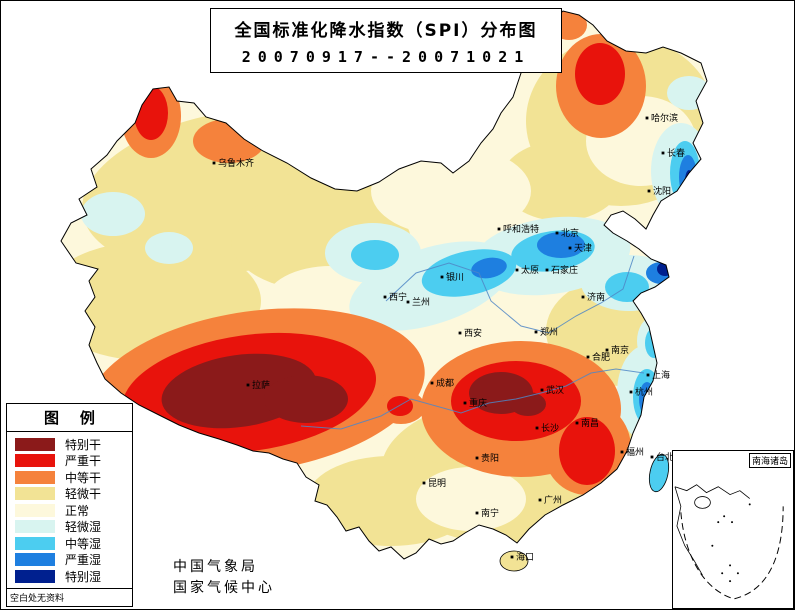 The height and width of the screenshot is (610, 795). I want to click on city-济南: 济南, so click(593, 297).